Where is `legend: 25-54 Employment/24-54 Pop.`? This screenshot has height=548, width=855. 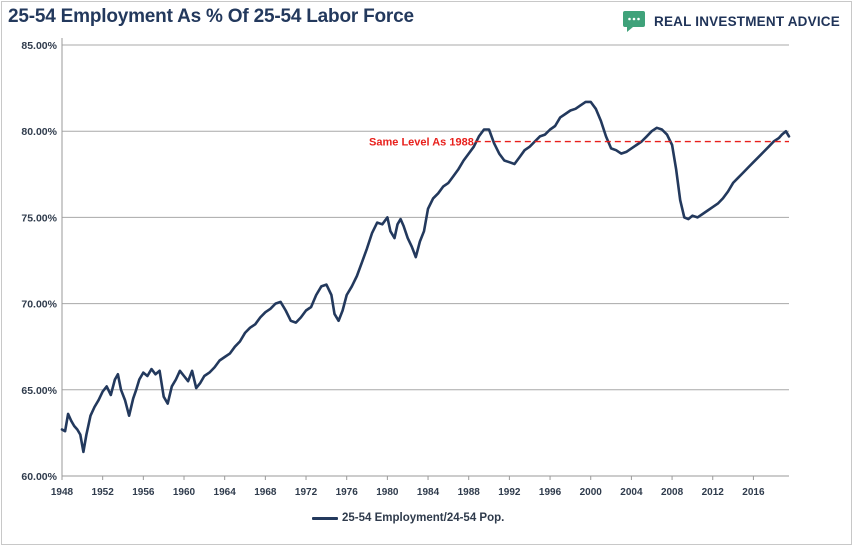 legend: 25-54 Employment/24-54 Pop. is located at coordinates (408, 518).